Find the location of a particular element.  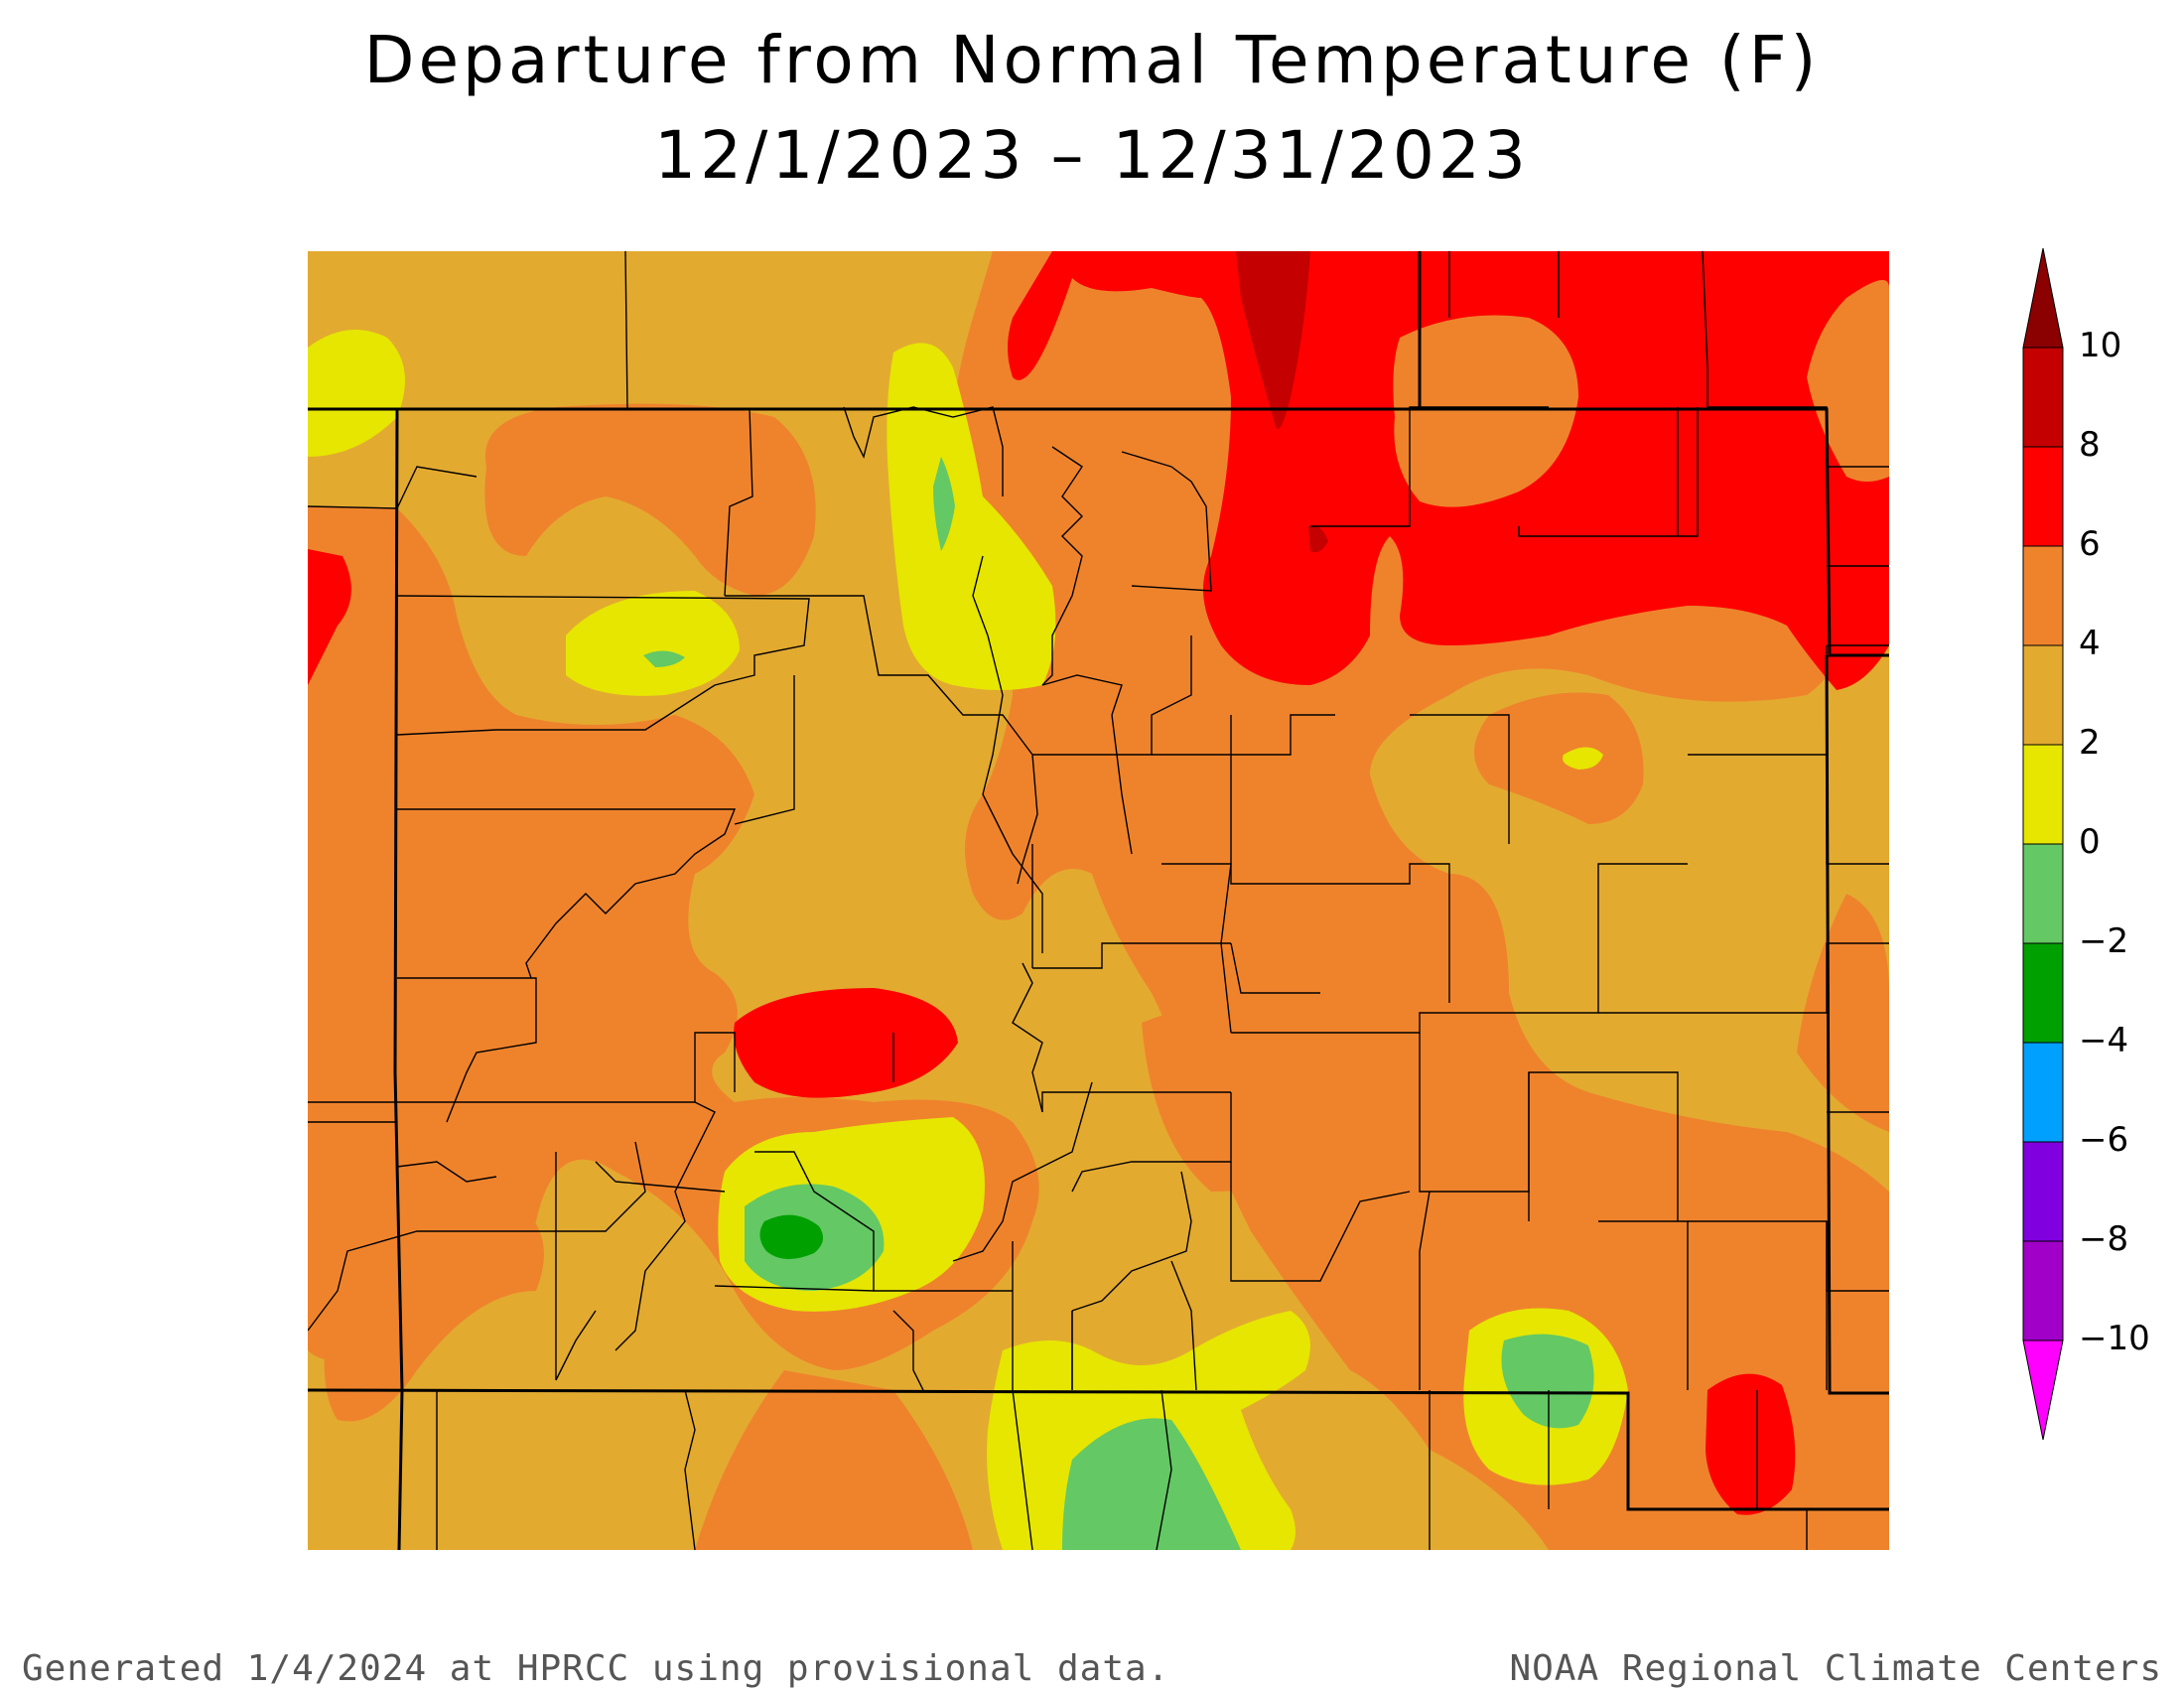

legend-arrow-max is located at coordinates (2043, 298).